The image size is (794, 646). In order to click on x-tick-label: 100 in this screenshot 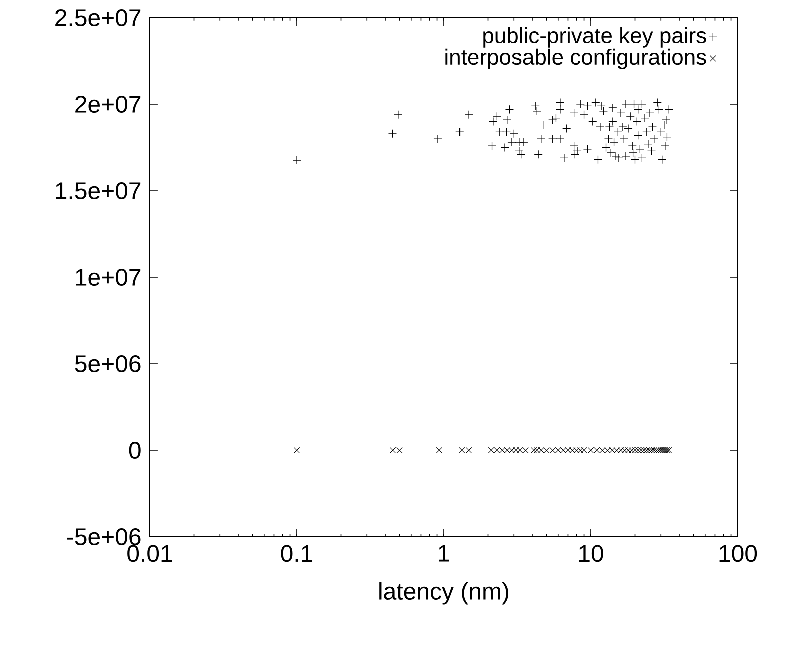, I will do `click(739, 553)`.